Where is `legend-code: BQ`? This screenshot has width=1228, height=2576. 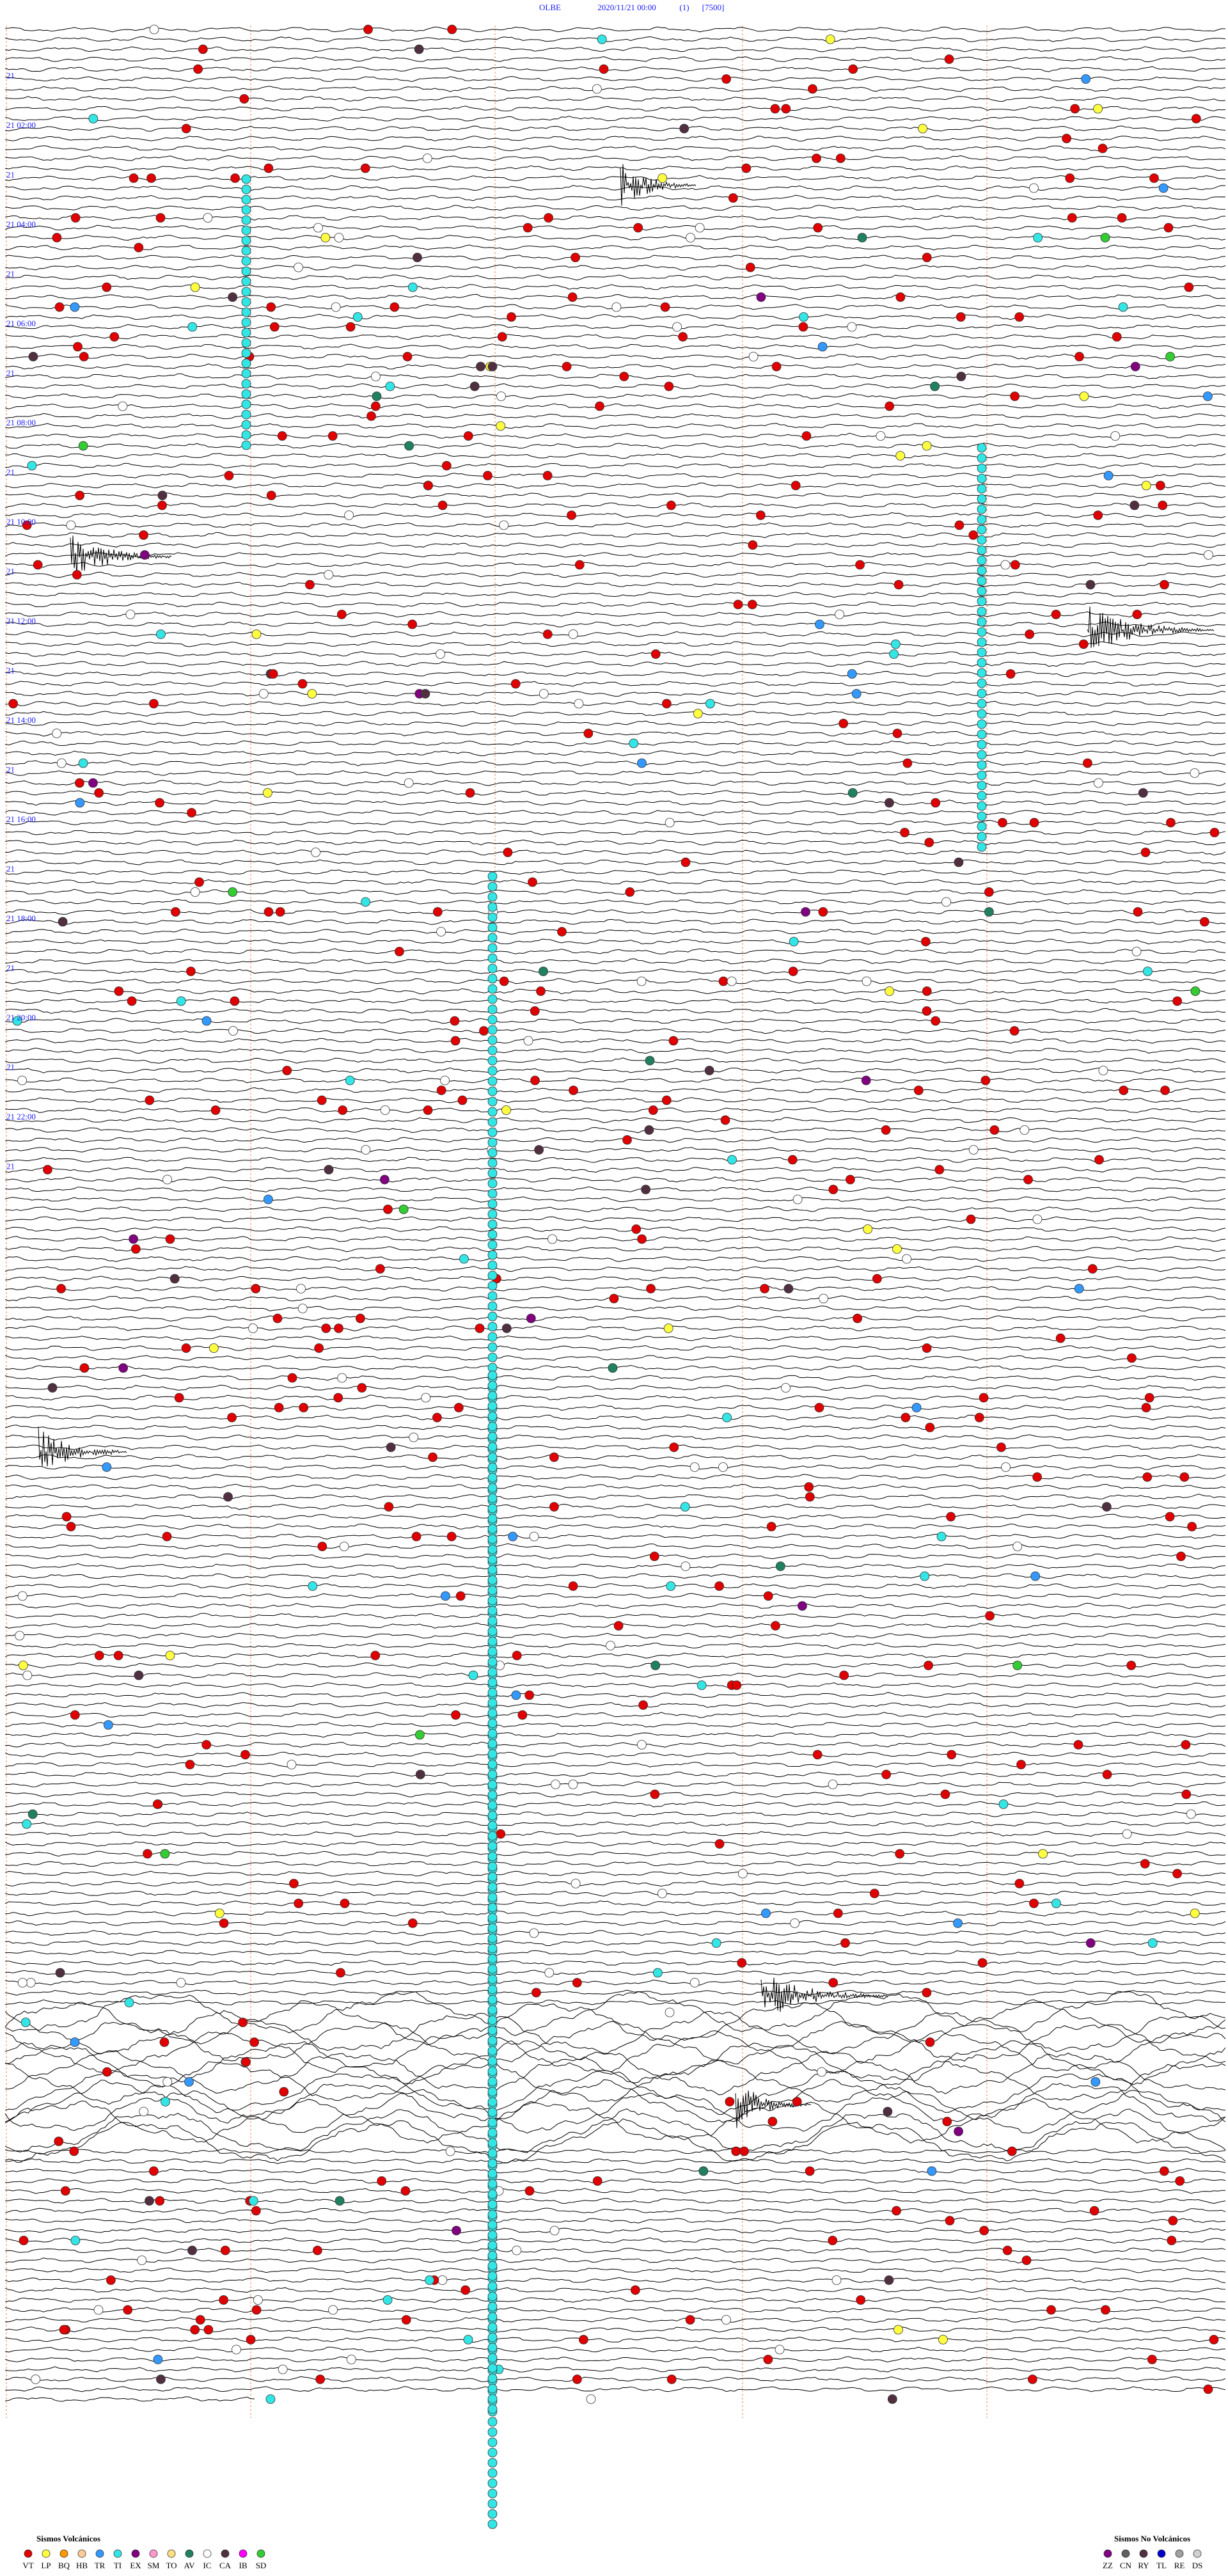 legend-code: BQ is located at coordinates (64, 2565).